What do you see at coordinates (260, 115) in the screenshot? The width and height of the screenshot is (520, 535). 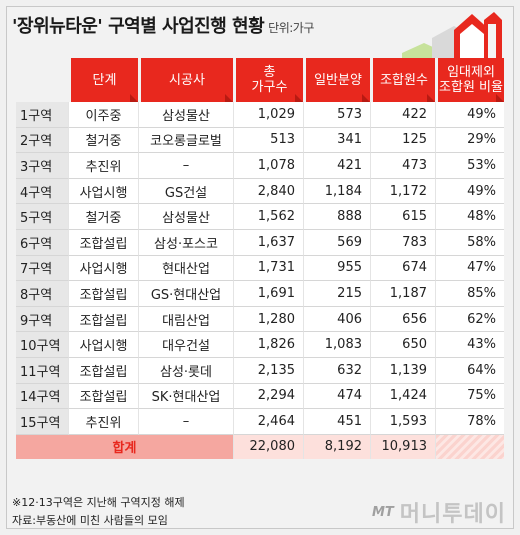 I see `table-row: 1구역 이주중 삼성물산 1,029 573 422 49%` at bounding box center [260, 115].